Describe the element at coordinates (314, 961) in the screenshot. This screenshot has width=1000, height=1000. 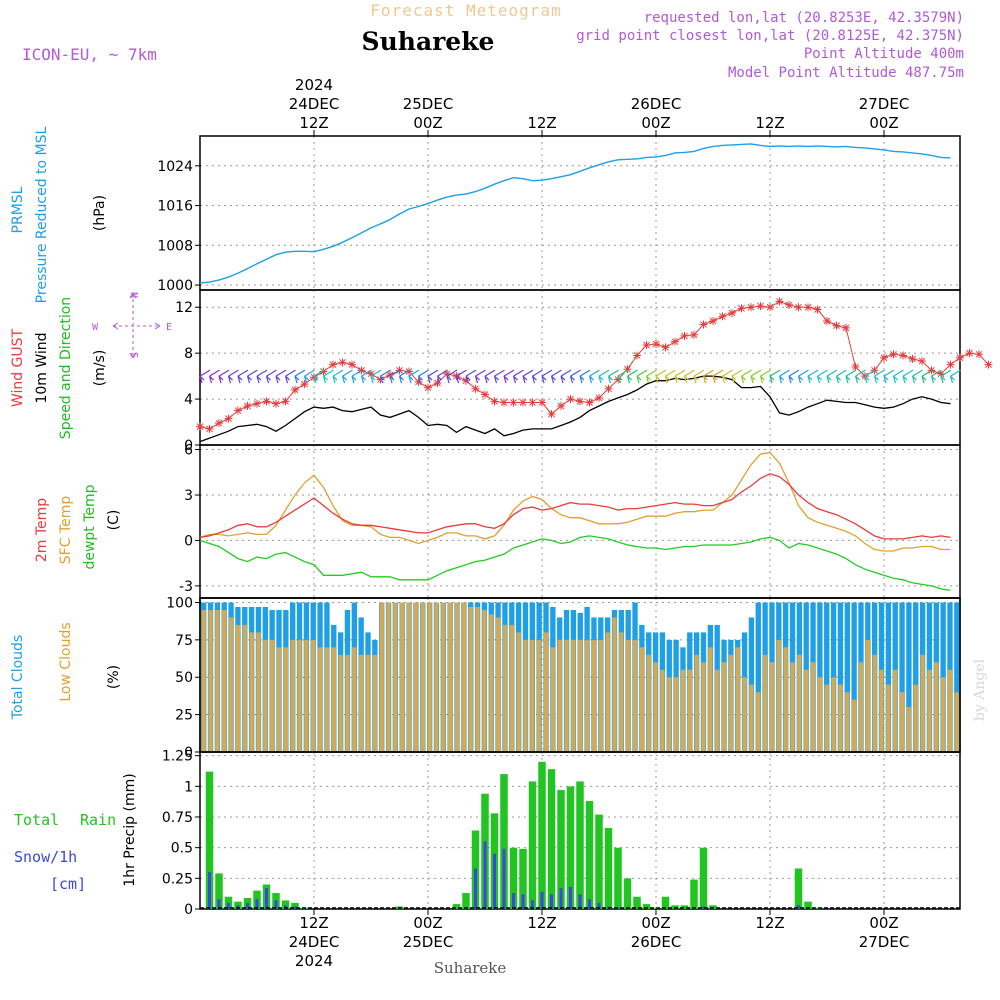
I see `time-tick-label: 2024` at that location.